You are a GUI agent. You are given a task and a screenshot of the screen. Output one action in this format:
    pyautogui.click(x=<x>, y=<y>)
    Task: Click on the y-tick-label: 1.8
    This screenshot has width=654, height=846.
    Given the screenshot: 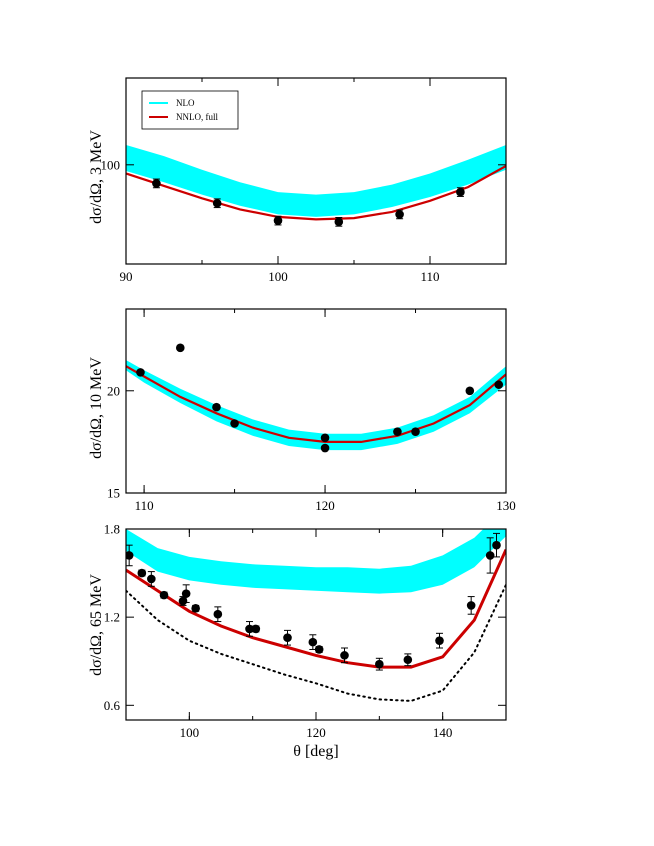 What is the action you would take?
    pyautogui.click(x=112, y=529)
    